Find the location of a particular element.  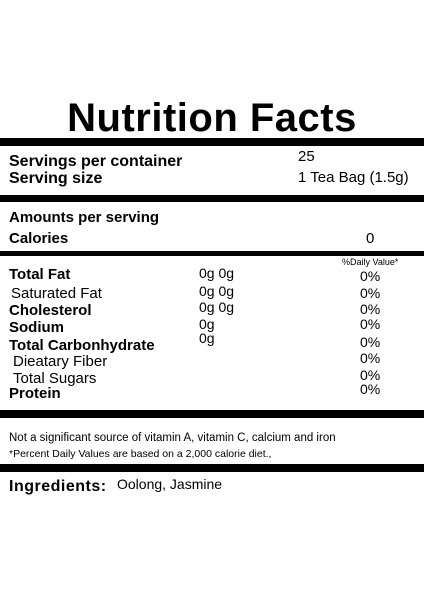

nutrient-name-total-fat: Total Fat is located at coordinates (40, 274).